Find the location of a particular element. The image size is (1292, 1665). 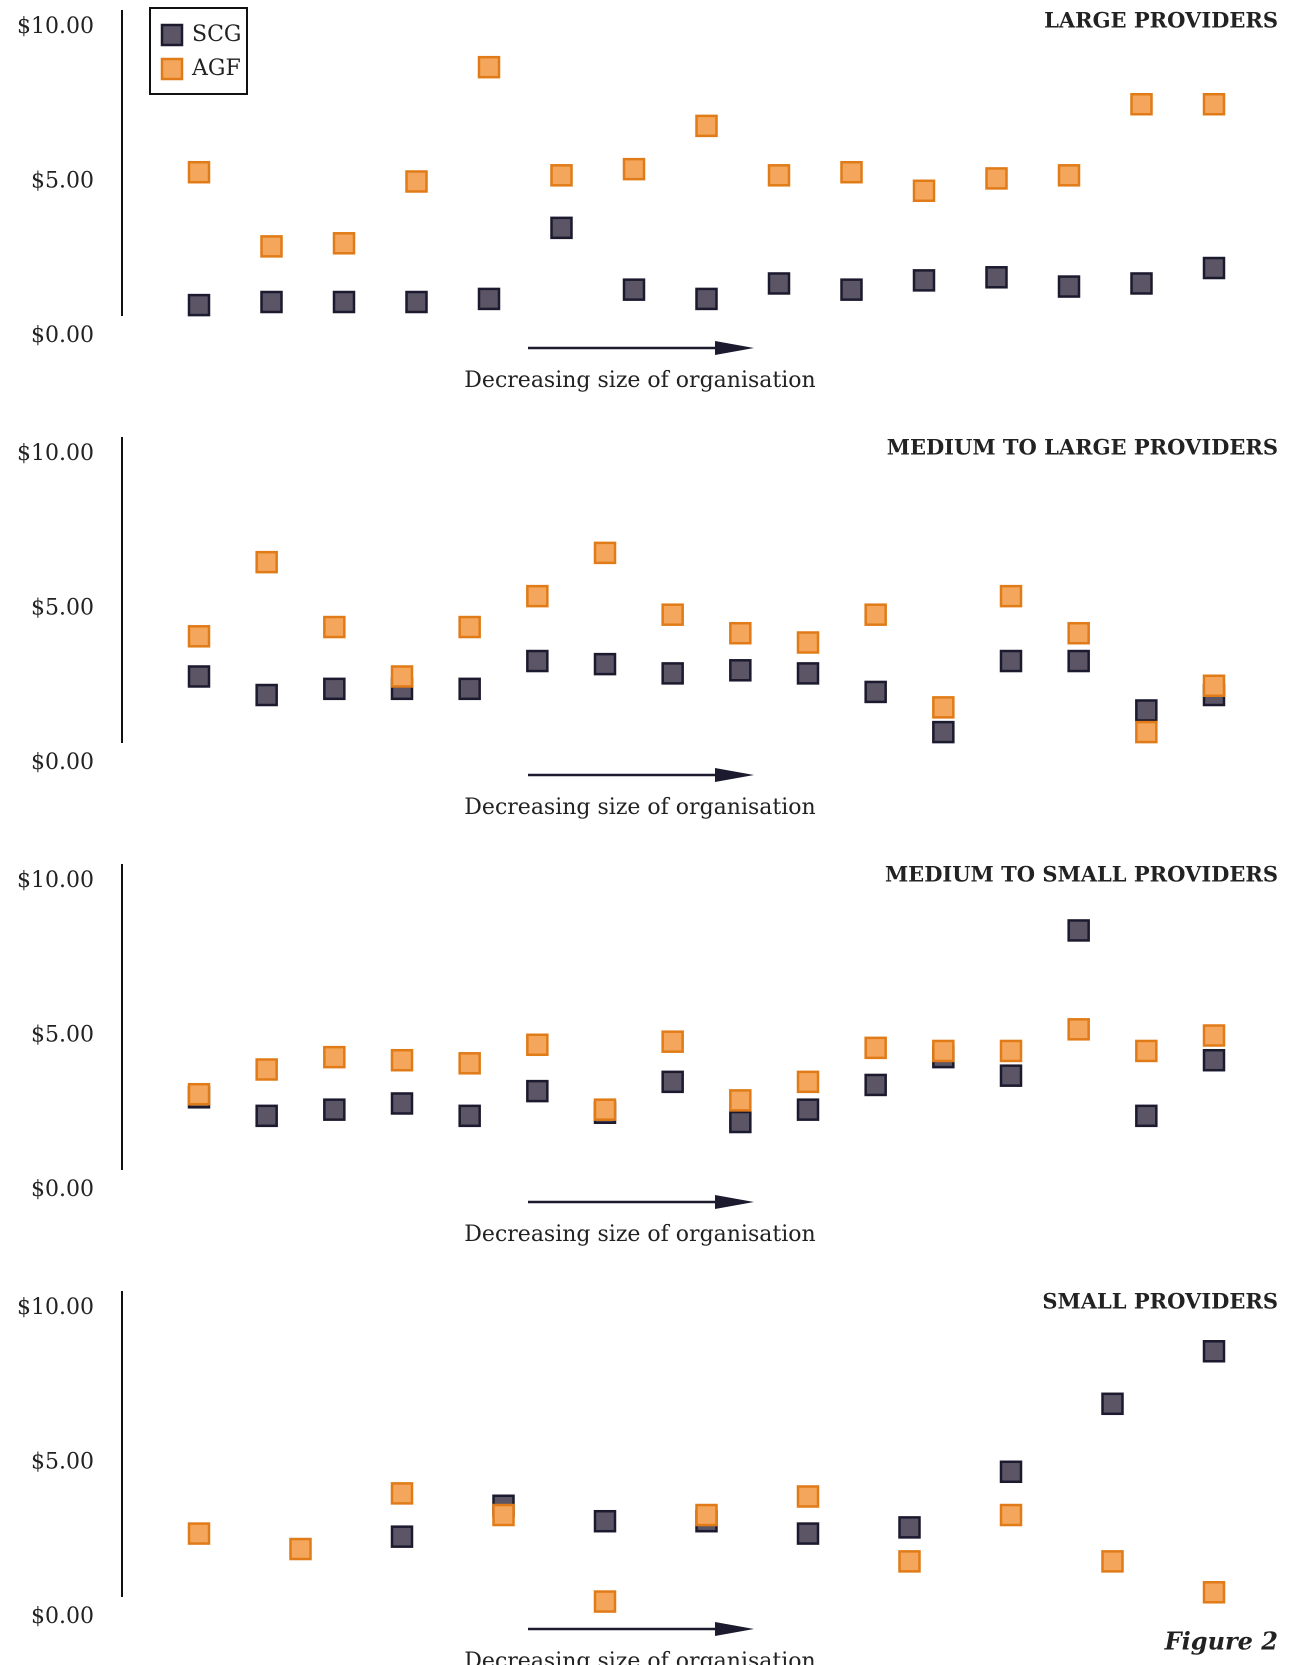

legend-box is located at coordinates (198, 51).